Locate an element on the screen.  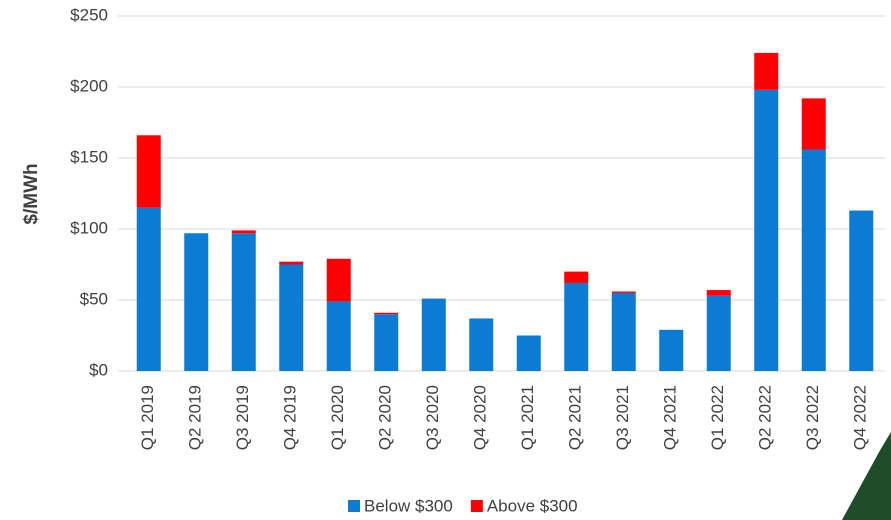
x-tick-label: Q3 2020 is located at coordinates (432, 417).